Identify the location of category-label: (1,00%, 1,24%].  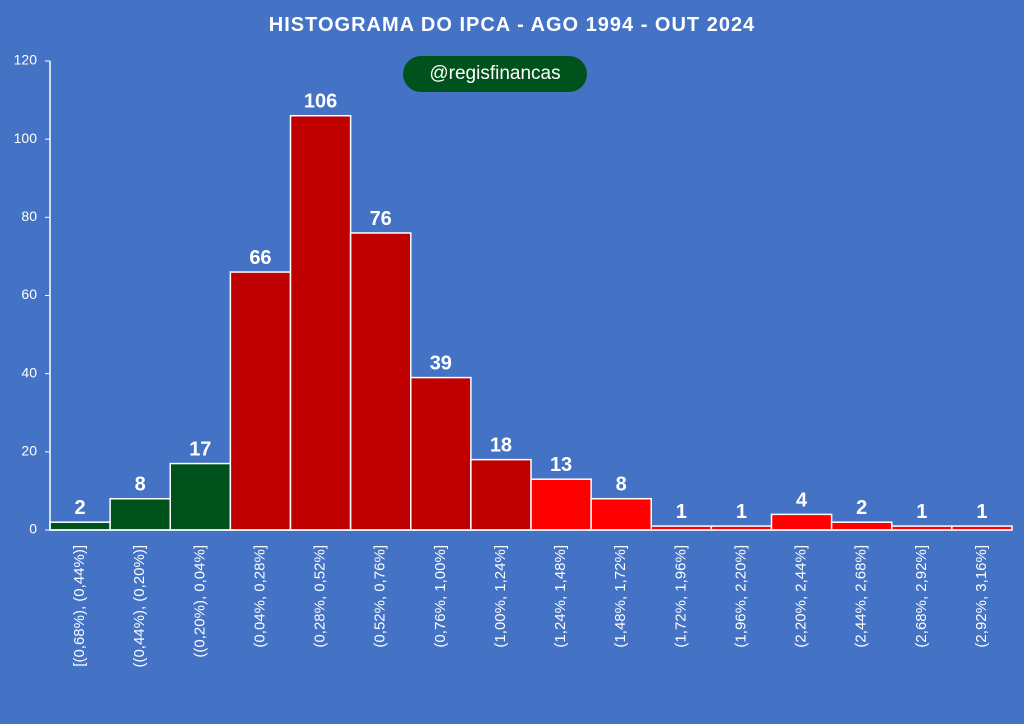
(500, 596).